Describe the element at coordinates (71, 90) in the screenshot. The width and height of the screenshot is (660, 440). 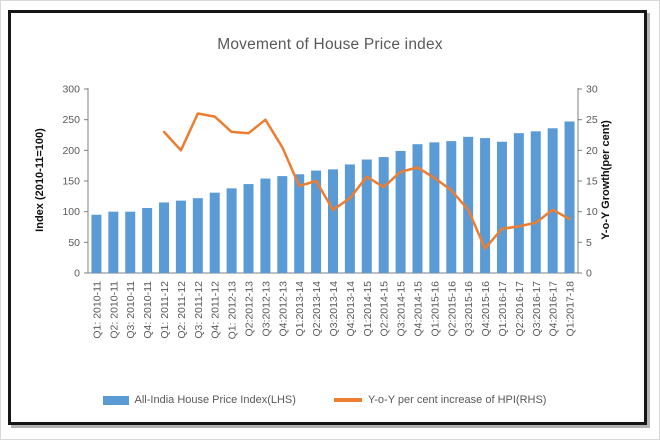
I see `left-tick-label: 300` at that location.